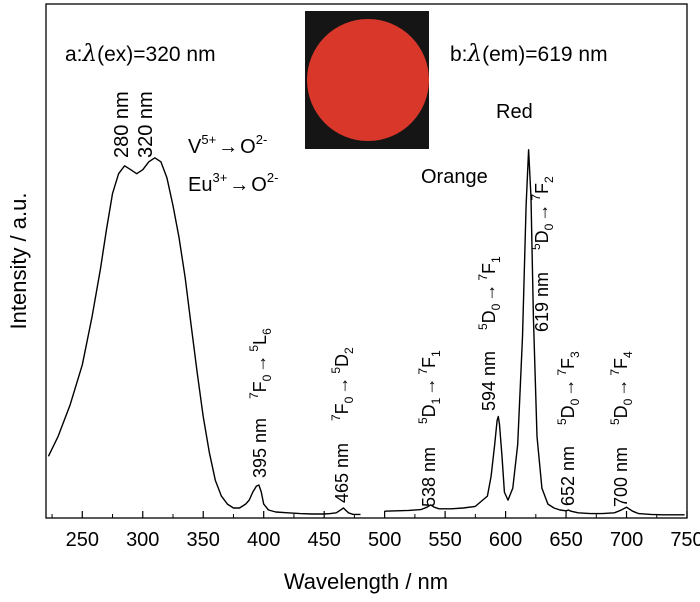 The height and width of the screenshot is (602, 700). What do you see at coordinates (489, 381) in the screenshot?
I see `peak-label-594: 594 nm` at bounding box center [489, 381].